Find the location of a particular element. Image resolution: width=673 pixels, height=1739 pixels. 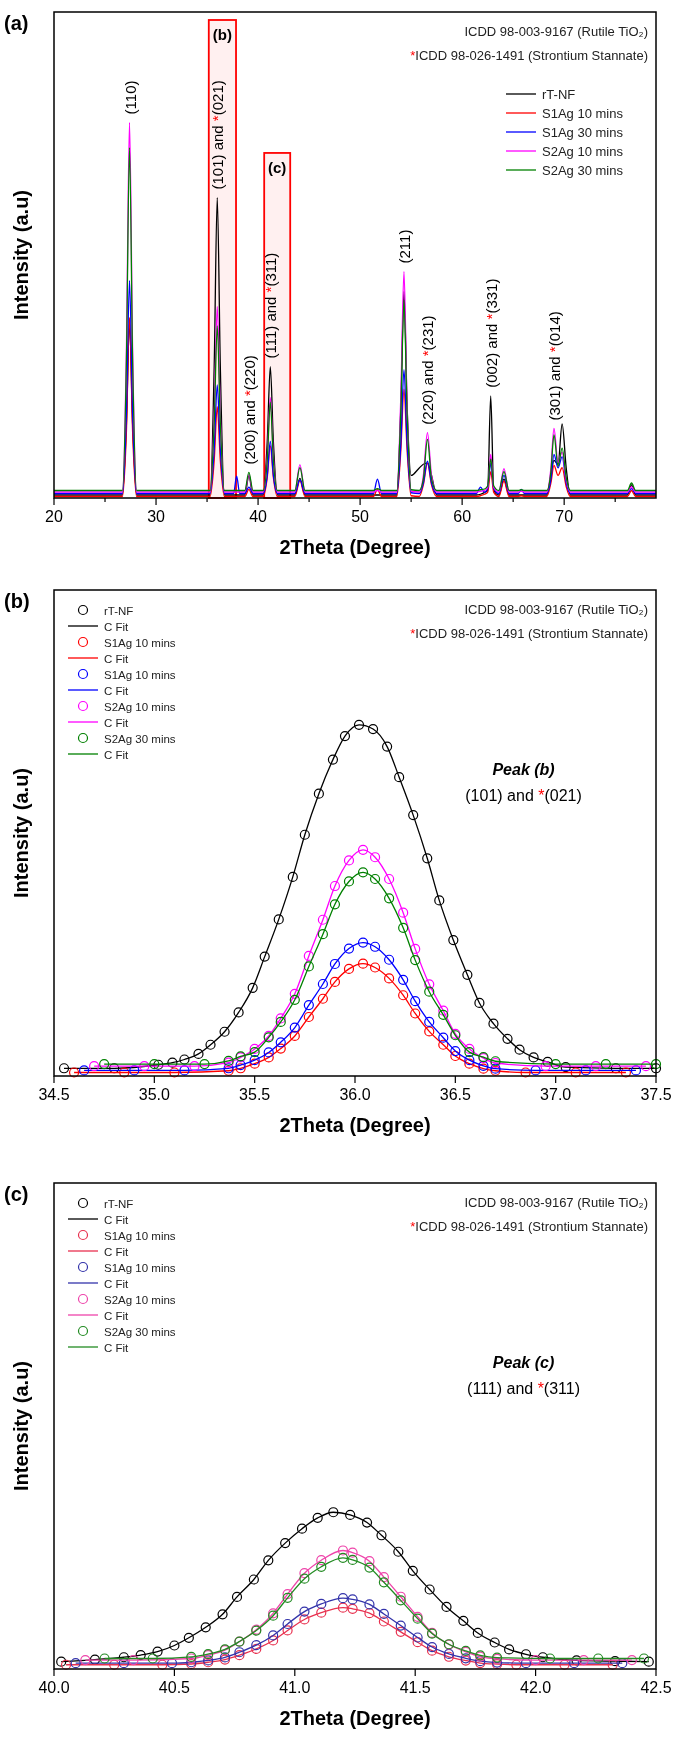

annotation: (110) is located at coordinates (130, 97).